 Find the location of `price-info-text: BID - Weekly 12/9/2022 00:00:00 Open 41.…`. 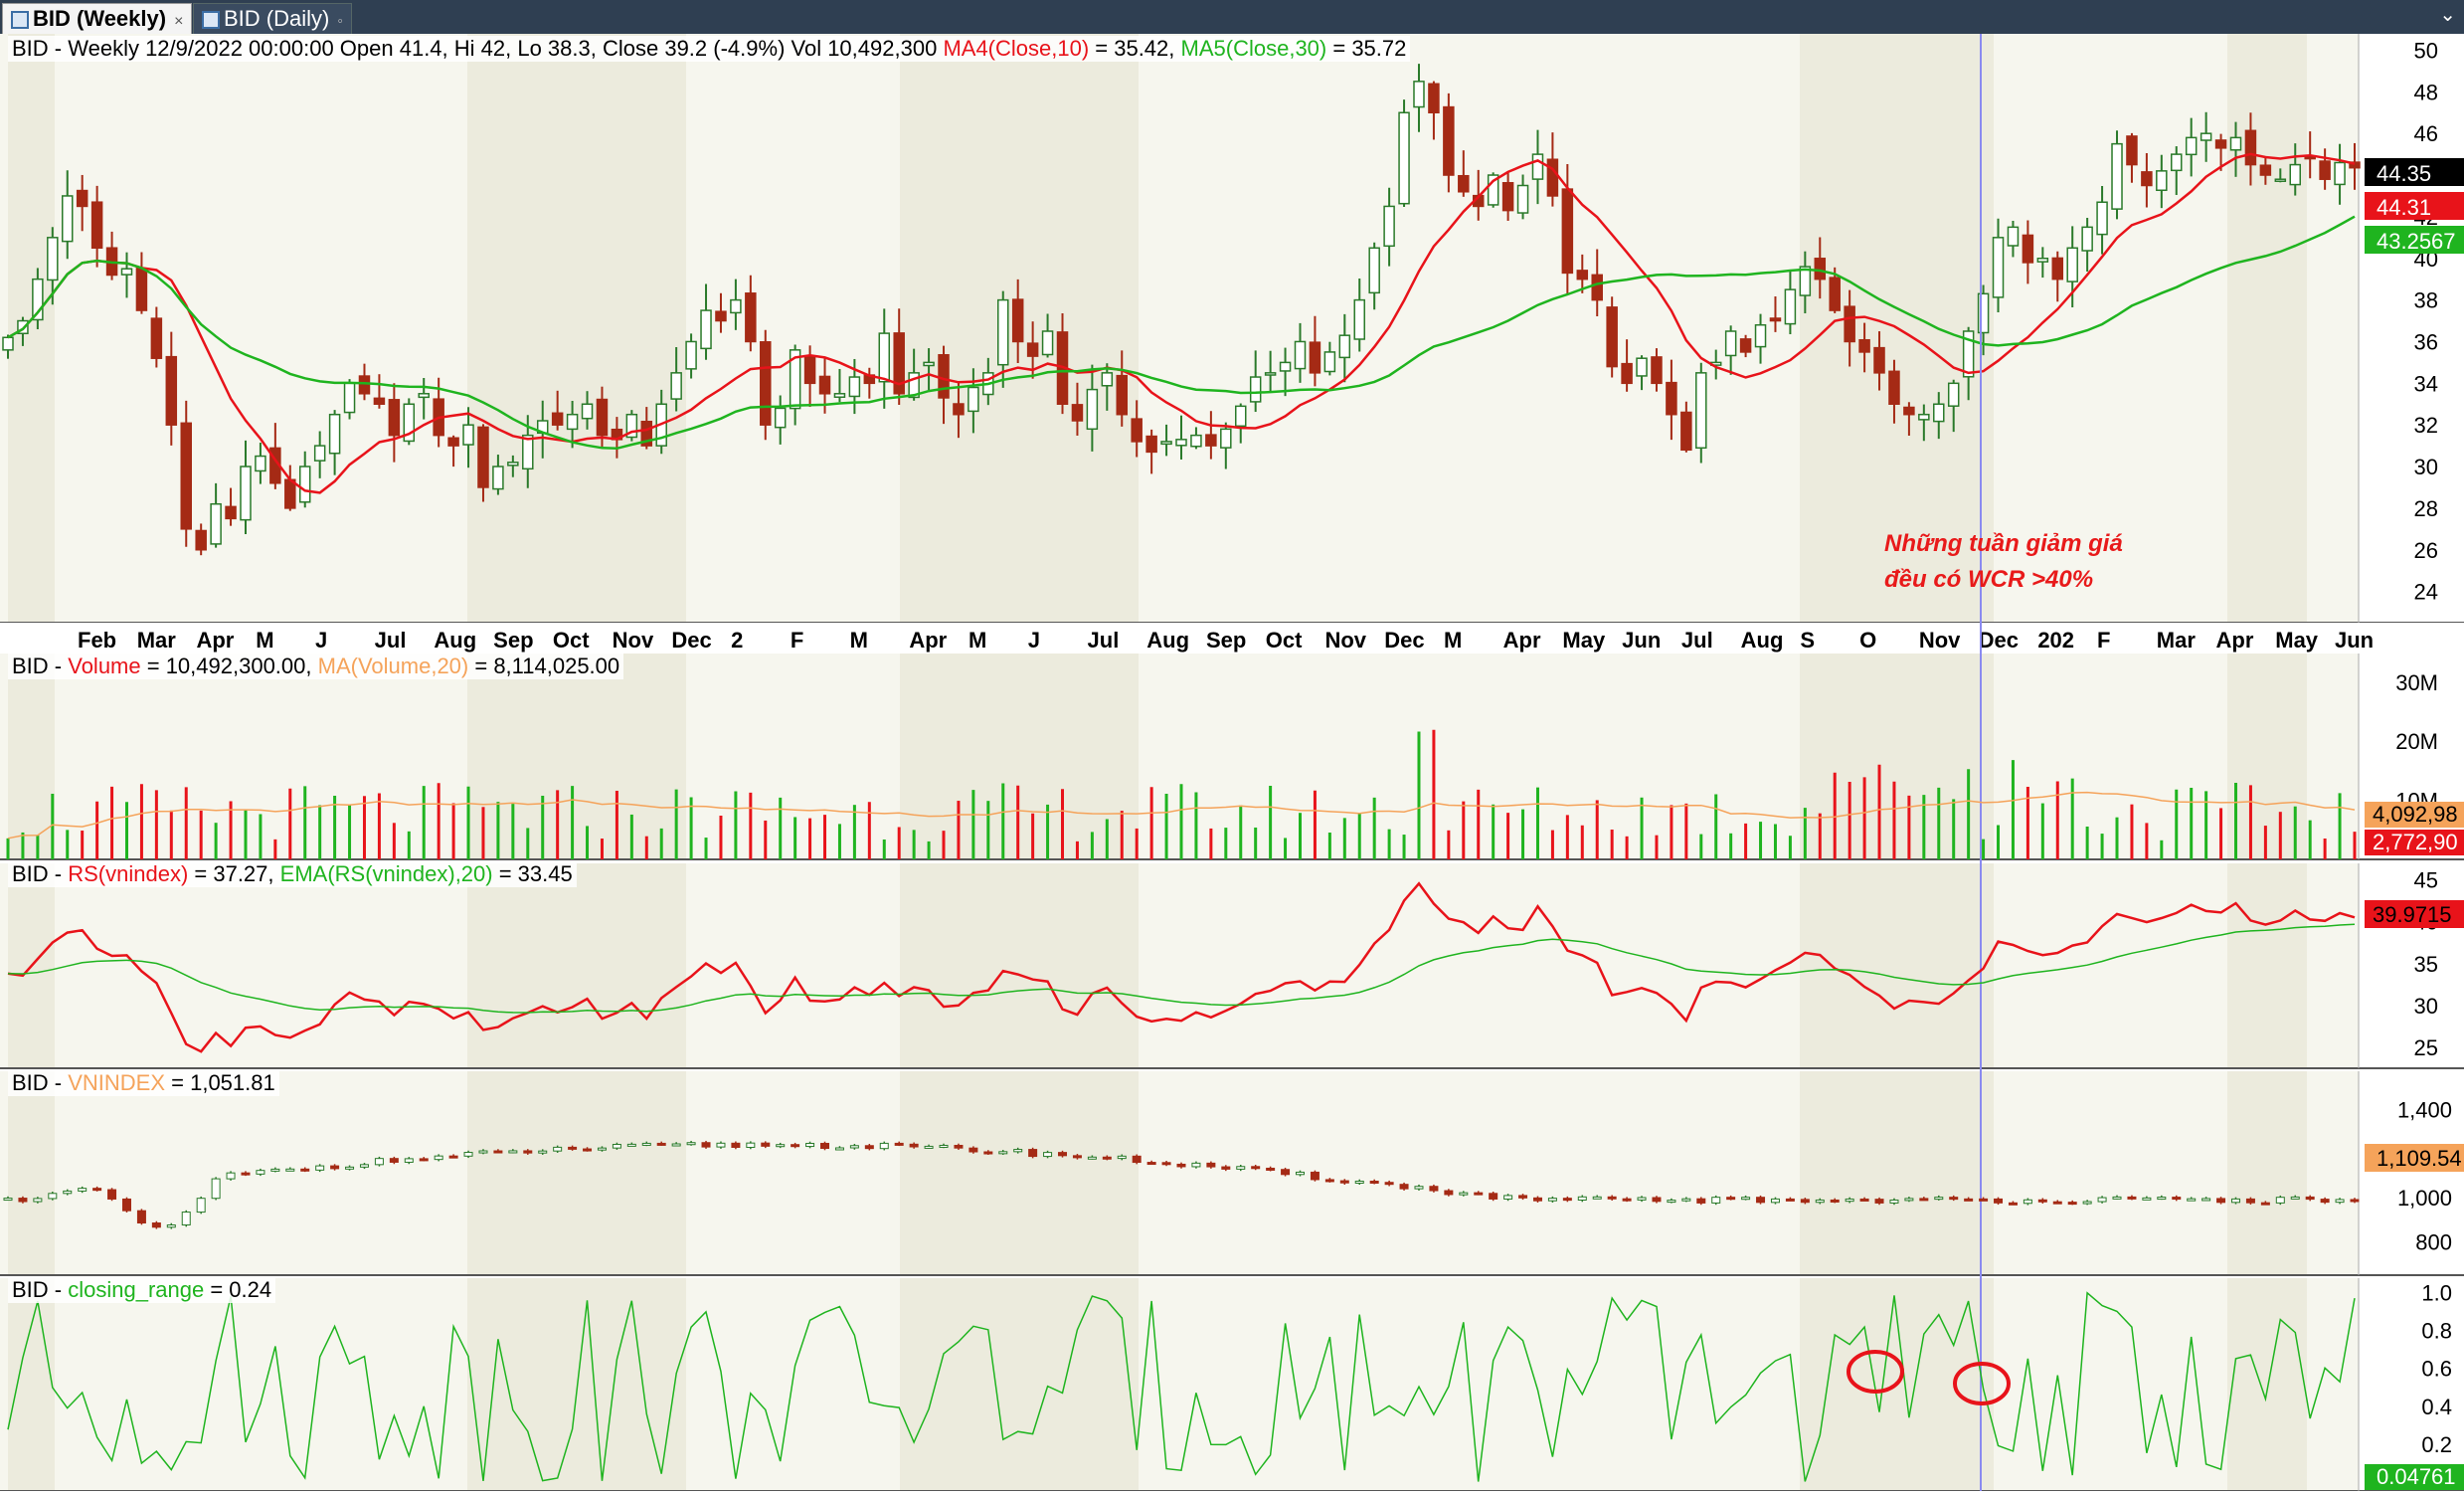

price-info-text: BID - Weekly 12/9/2022 00:00:00 Open 41.… is located at coordinates (475, 48).